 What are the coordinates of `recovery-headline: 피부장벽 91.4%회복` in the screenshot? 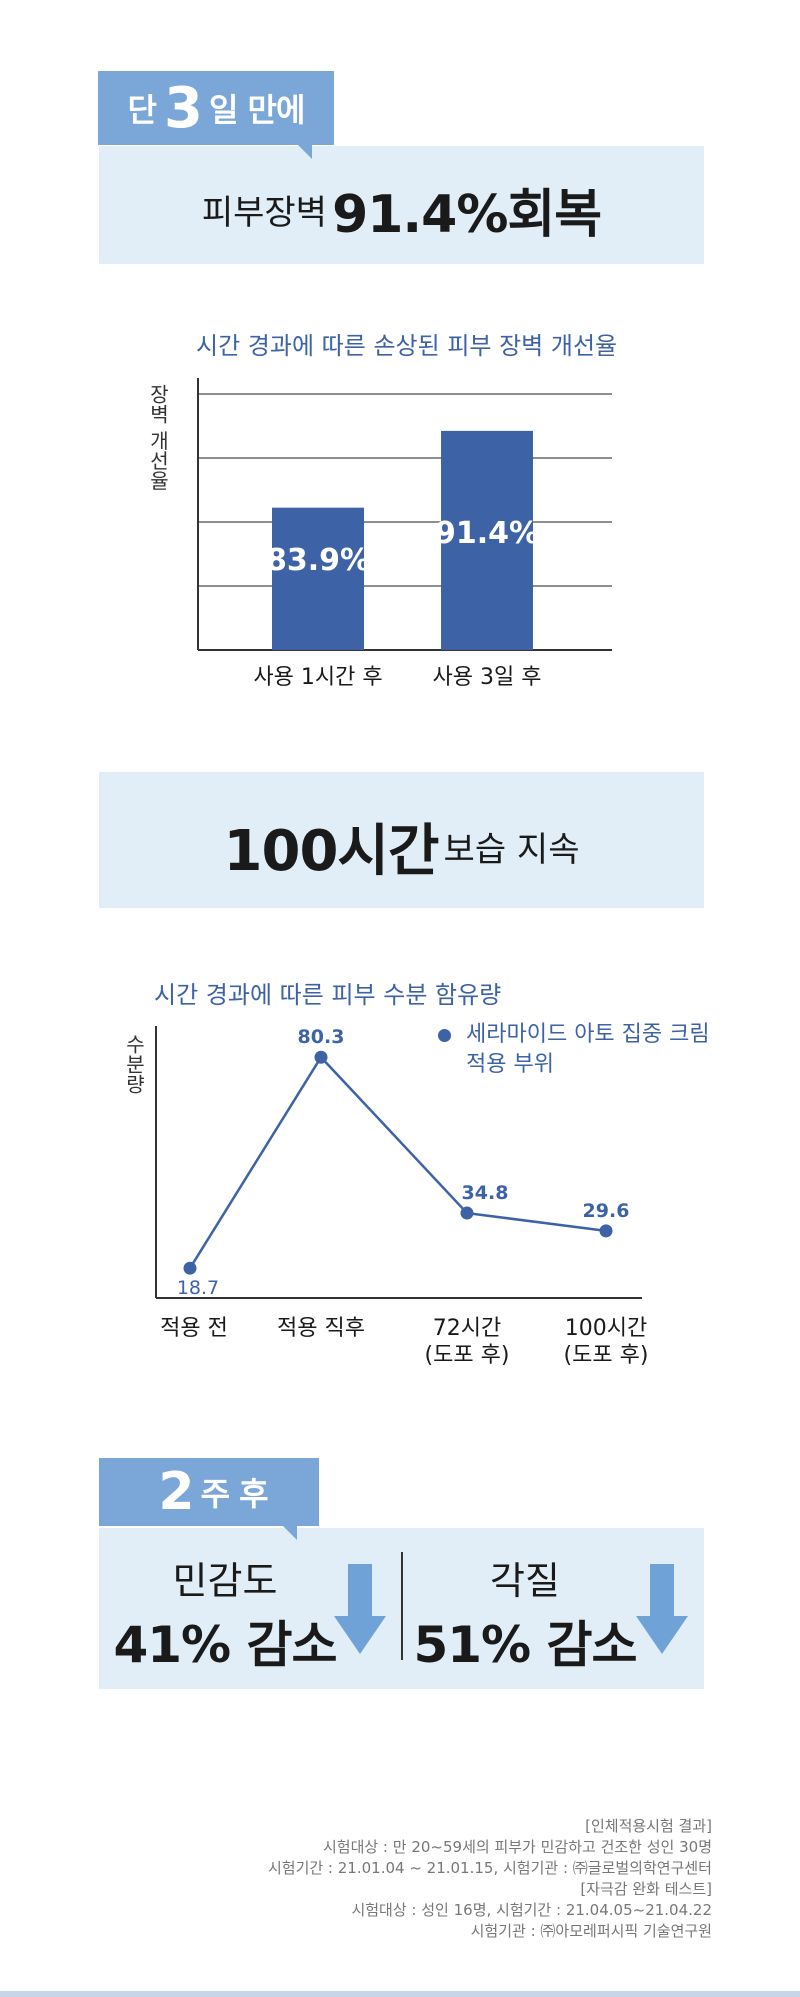 It's located at (401, 209).